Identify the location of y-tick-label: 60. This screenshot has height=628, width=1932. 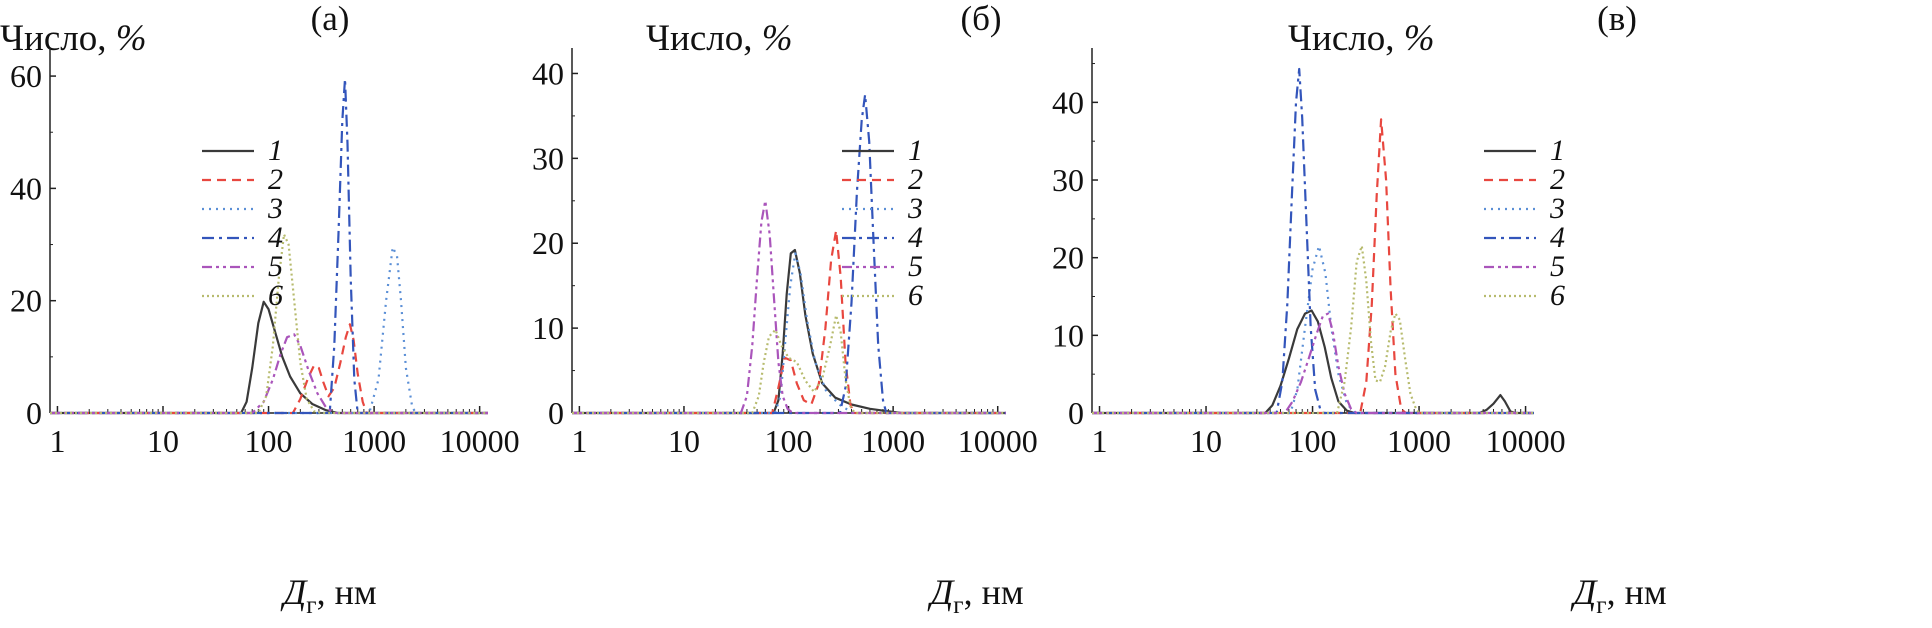
(26, 76).